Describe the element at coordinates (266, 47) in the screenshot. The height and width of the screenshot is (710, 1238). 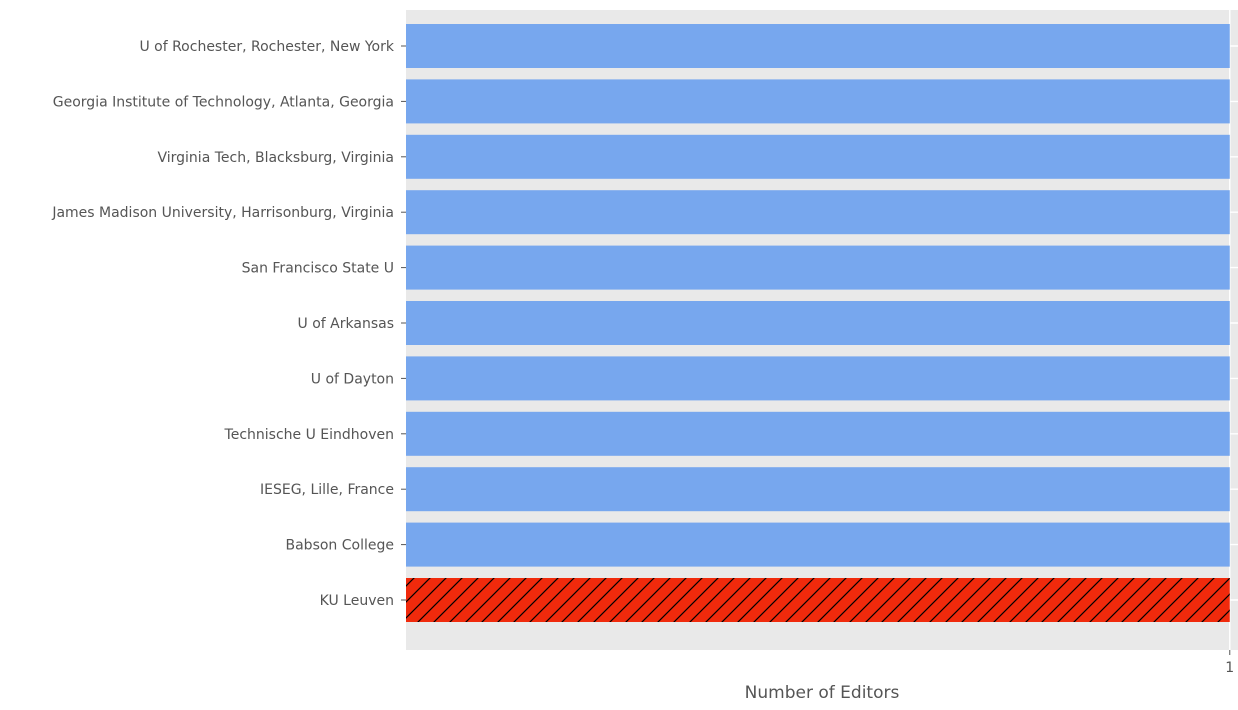
I see `y-tick-label: U of Rochester, Rochester, New York` at that location.